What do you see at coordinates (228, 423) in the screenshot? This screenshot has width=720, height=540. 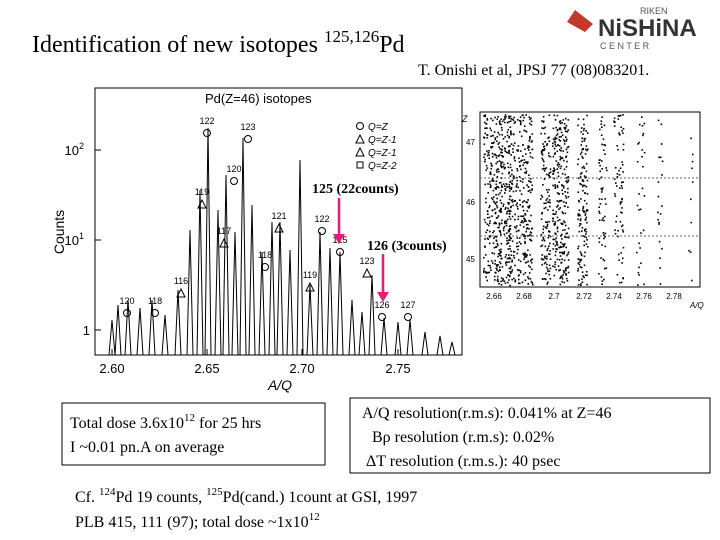 I see `text: for 25 hrs` at bounding box center [228, 423].